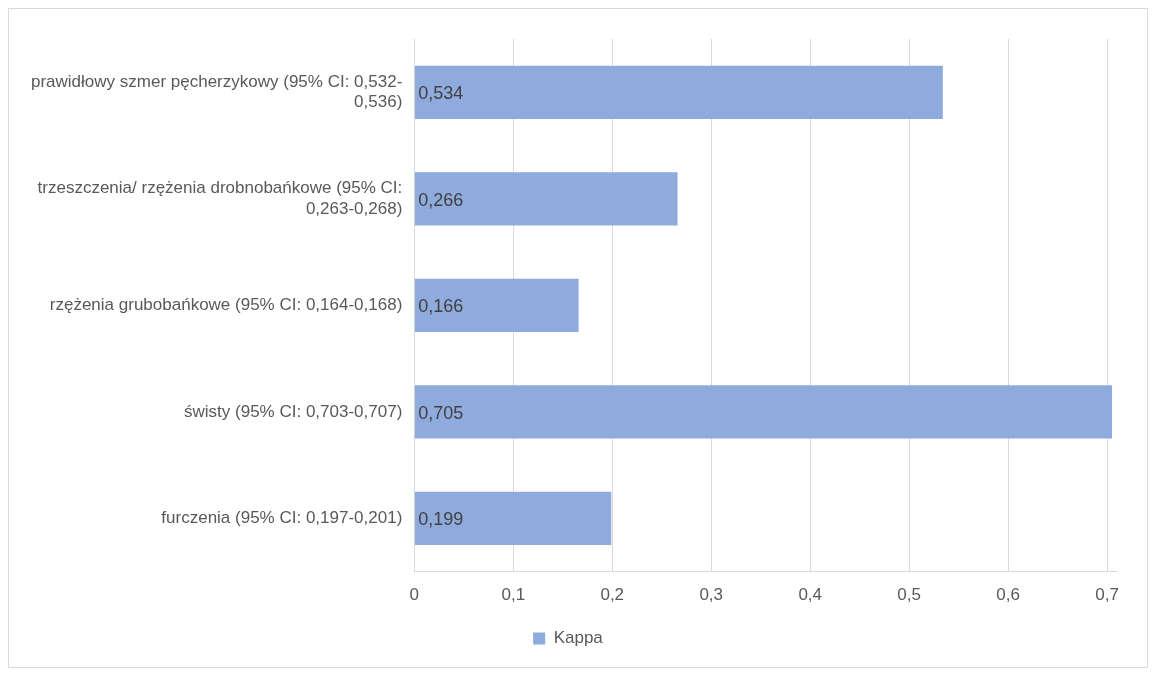  What do you see at coordinates (909, 595) in the screenshot?
I see `x-tick-label: 0,5` at bounding box center [909, 595].